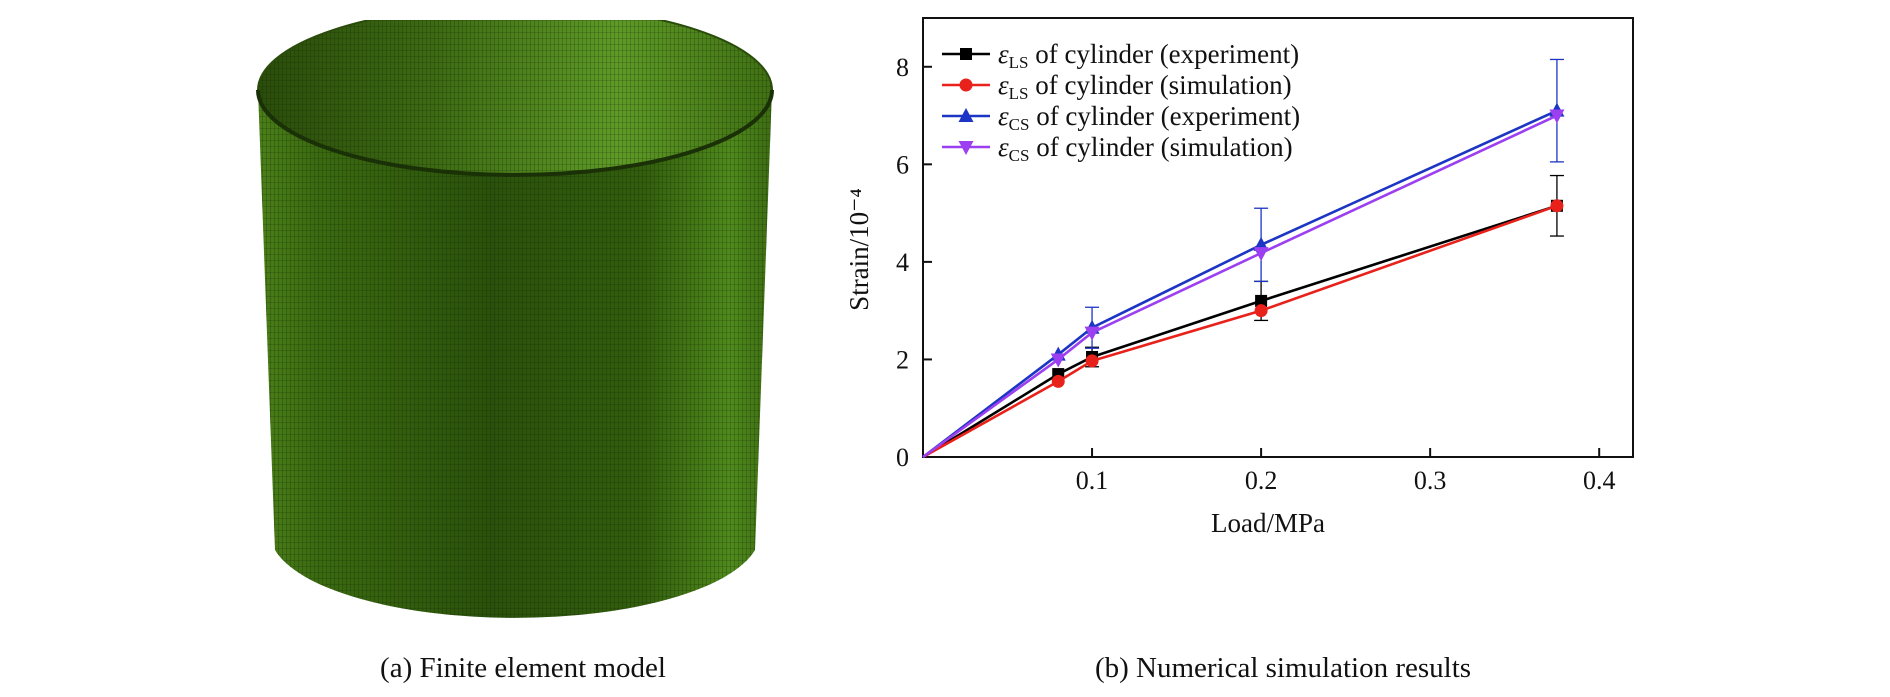 Image resolution: width=1890 pixels, height=697 pixels. What do you see at coordinates (1149, 117) in the screenshot?
I see `legend-label: εCS of cylinder (experiment)` at bounding box center [1149, 117].